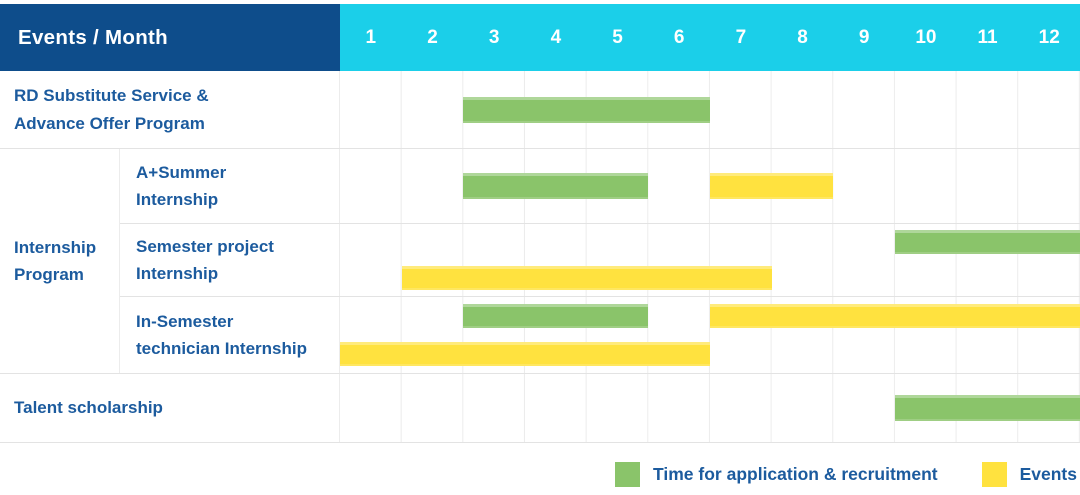 This screenshot has height=495, width=1080. I want to click on month-label-4: 4, so click(556, 37).